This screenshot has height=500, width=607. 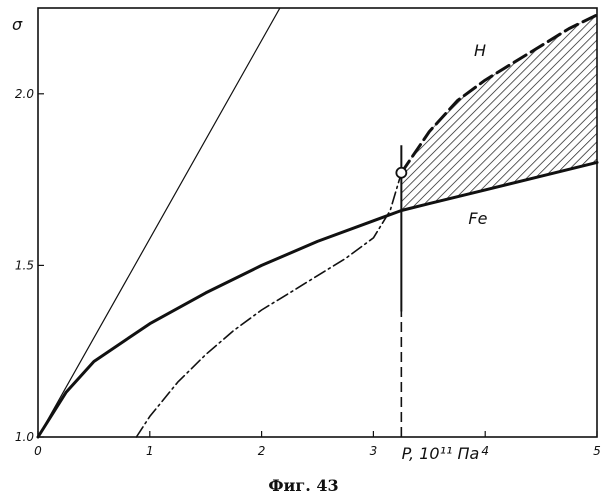 What do you see at coordinates (477, 218) in the screenshot?
I see `series-label-fe: Fe` at bounding box center [477, 218].